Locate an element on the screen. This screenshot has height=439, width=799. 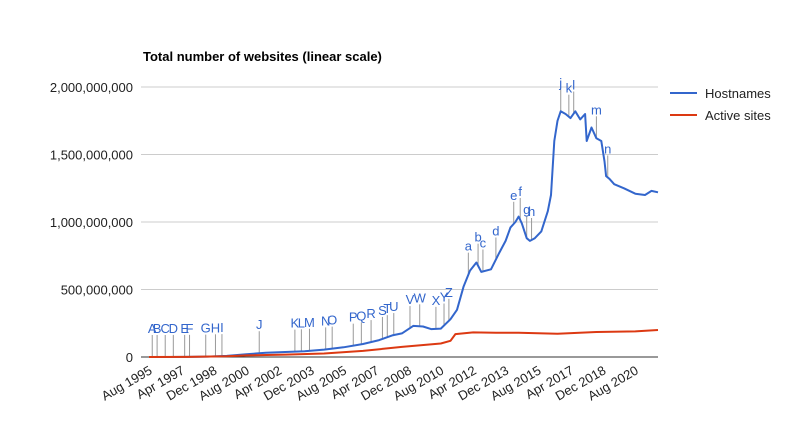
annotation-label: g is located at coordinates (526, 209).